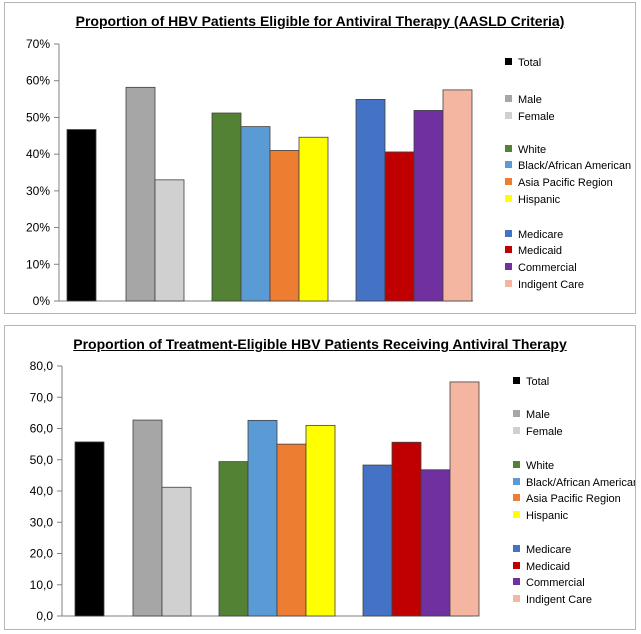 Image resolution: width=641 pixels, height=634 pixels. I want to click on y-tick-label: 80,0, so click(42, 366).